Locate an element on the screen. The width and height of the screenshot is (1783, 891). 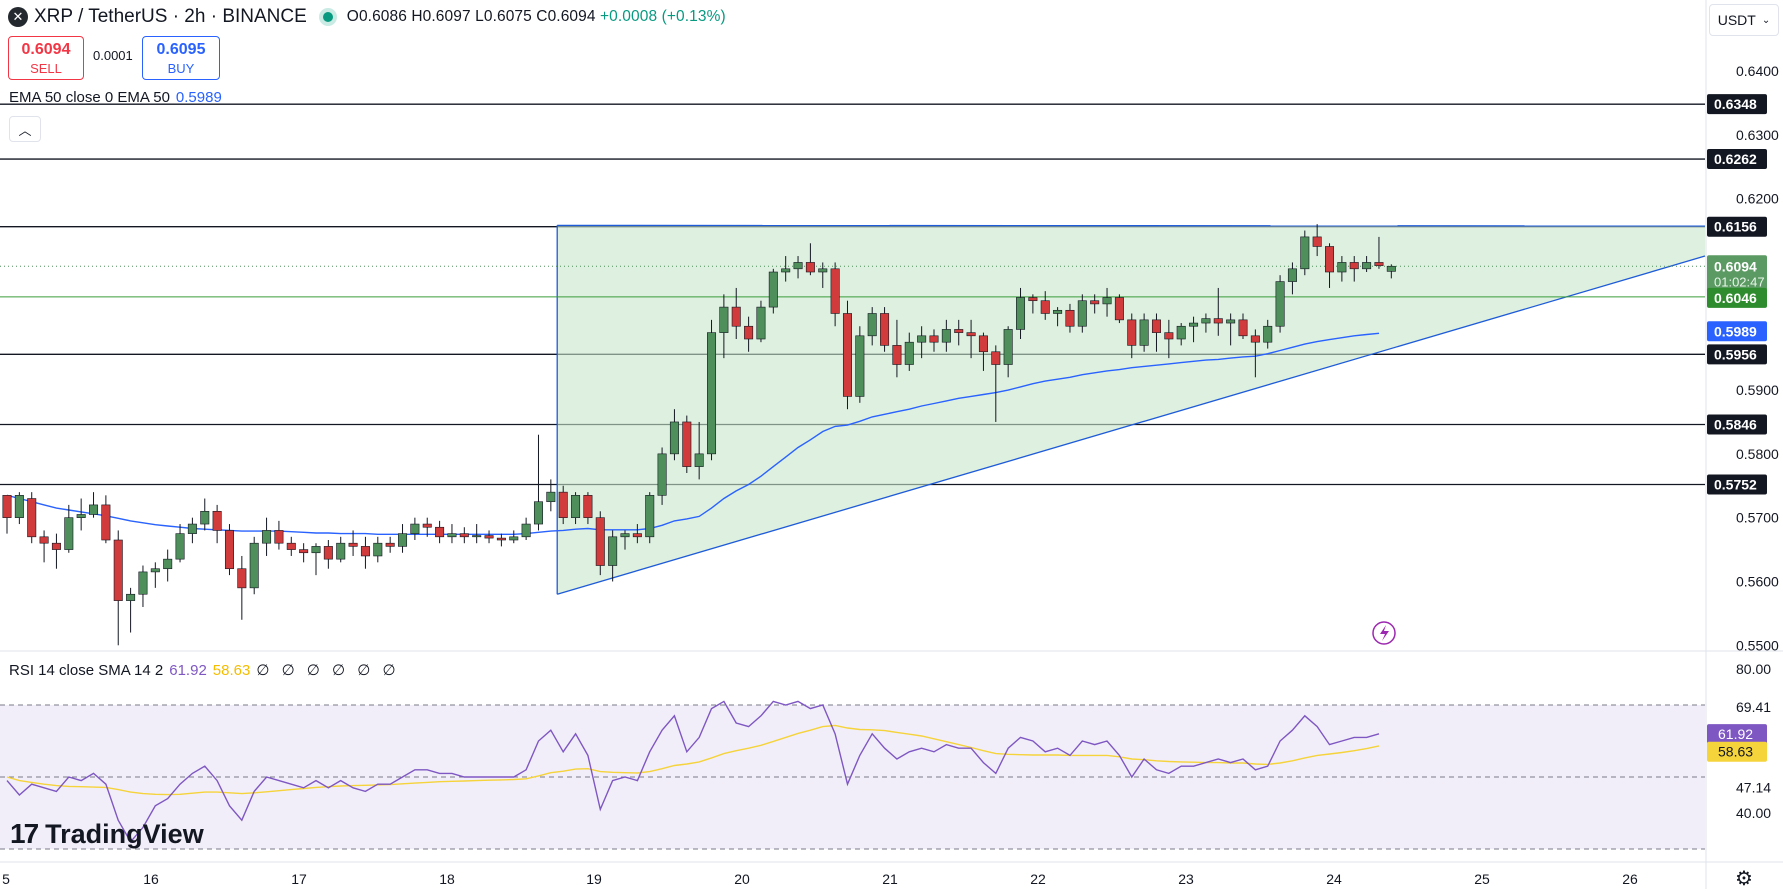
collapse-legend-button: ︿ is located at coordinates (25, 129).